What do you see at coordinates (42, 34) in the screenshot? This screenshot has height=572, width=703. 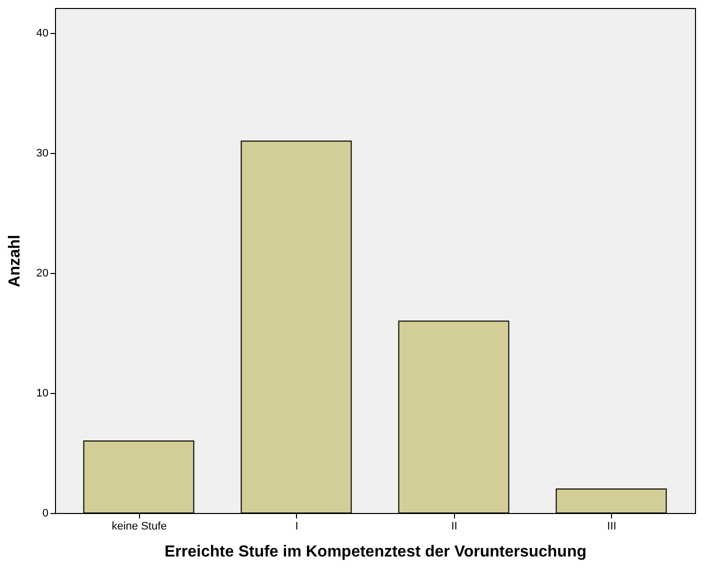 I see `y-tick-label: 40` at bounding box center [42, 34].